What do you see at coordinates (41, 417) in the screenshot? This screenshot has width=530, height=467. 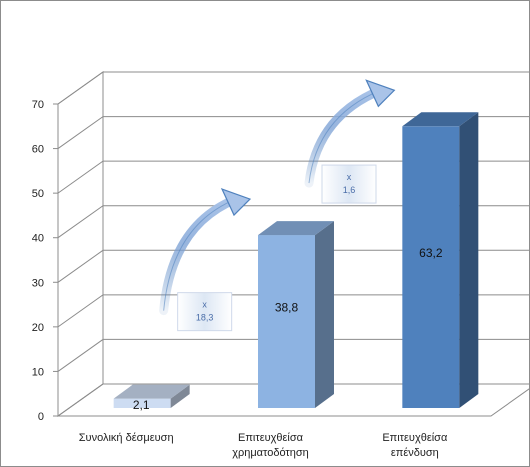 I see `y-tick-label: 0` at bounding box center [41, 417].